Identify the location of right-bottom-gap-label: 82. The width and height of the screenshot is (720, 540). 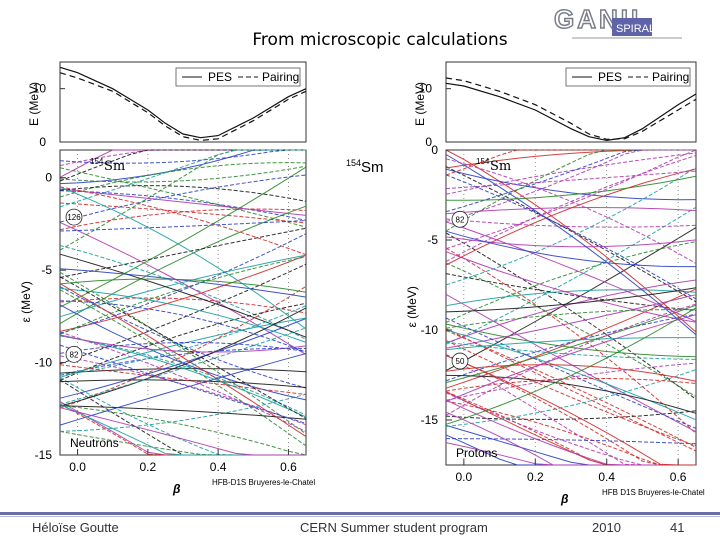
(460, 219).